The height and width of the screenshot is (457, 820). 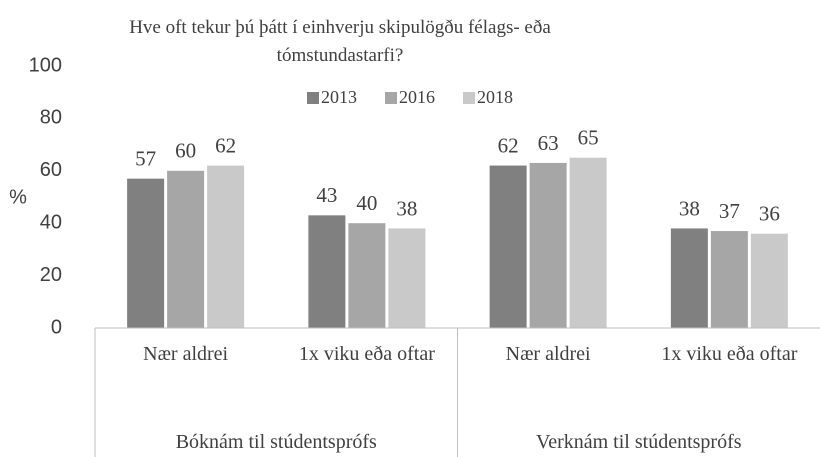 I want to click on group-label: Bóknám til stúdentsprófs, so click(x=276, y=442).